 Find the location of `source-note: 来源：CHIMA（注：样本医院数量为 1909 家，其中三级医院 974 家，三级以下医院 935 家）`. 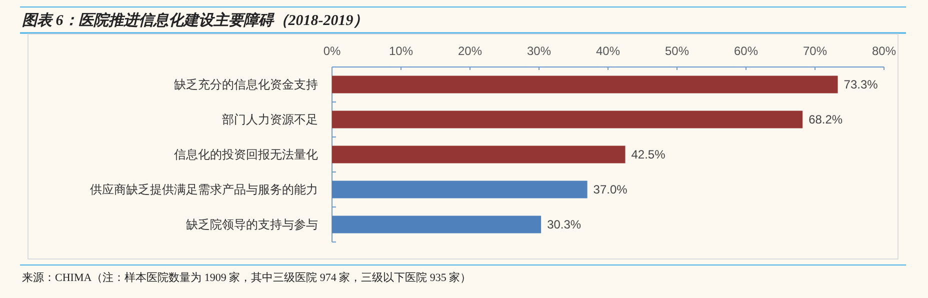

source-note: 来源：CHIMA（注：样本医院数量为 1909 家，其中三级医院 974 家，三级以下医院 935 家） is located at coordinates (247, 277).